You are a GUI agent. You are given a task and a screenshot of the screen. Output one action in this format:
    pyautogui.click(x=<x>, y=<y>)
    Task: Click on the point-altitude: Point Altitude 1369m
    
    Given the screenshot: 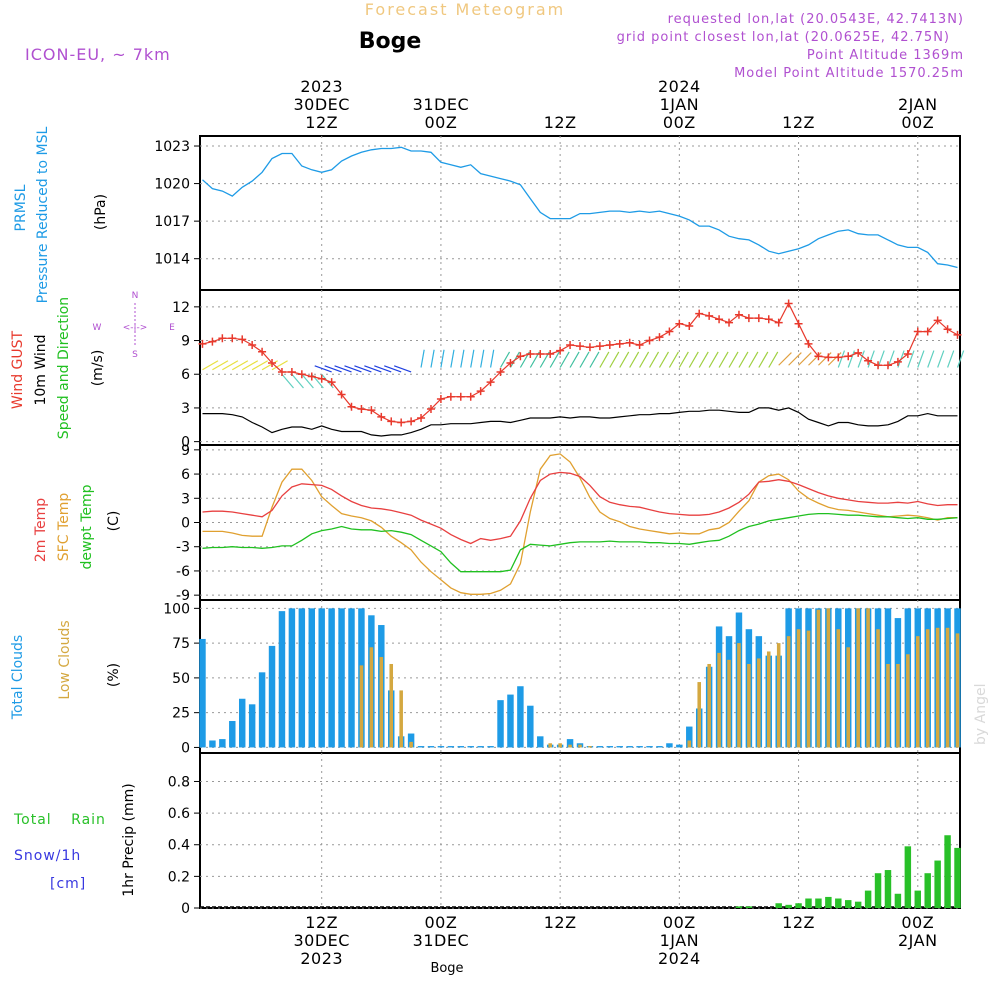 What is the action you would take?
    pyautogui.click(x=885, y=55)
    